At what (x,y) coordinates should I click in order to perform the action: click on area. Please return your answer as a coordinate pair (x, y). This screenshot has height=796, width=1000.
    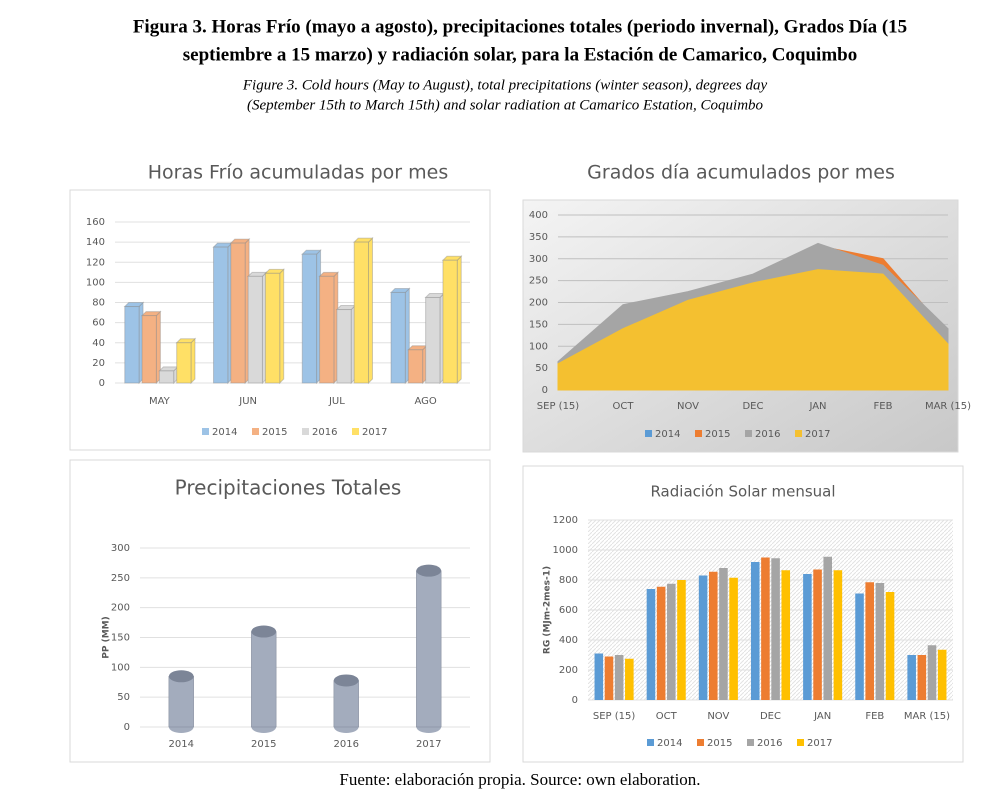
    Looking at the image, I should click on (753, 330).